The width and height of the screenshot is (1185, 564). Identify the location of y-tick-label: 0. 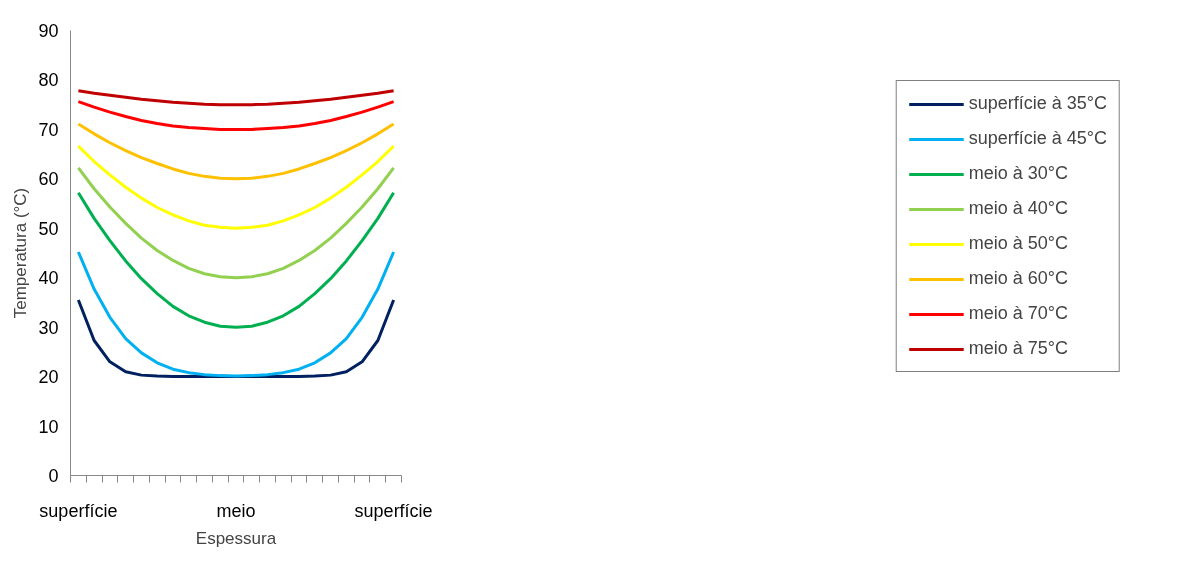
(53, 476).